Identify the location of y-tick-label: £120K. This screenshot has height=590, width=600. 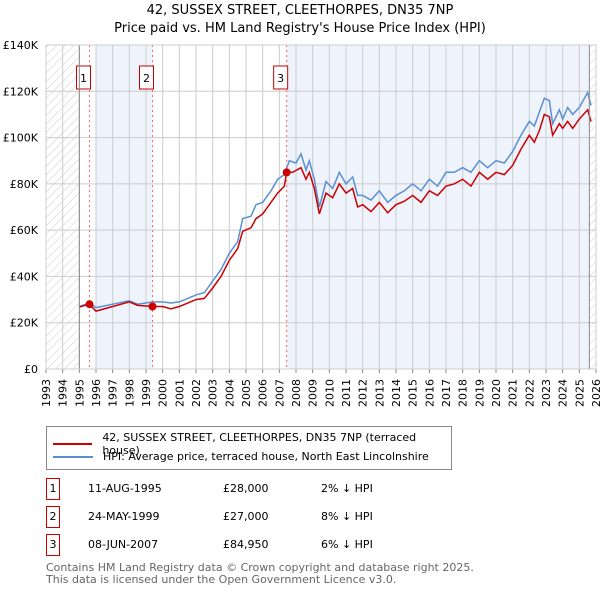
(21, 91).